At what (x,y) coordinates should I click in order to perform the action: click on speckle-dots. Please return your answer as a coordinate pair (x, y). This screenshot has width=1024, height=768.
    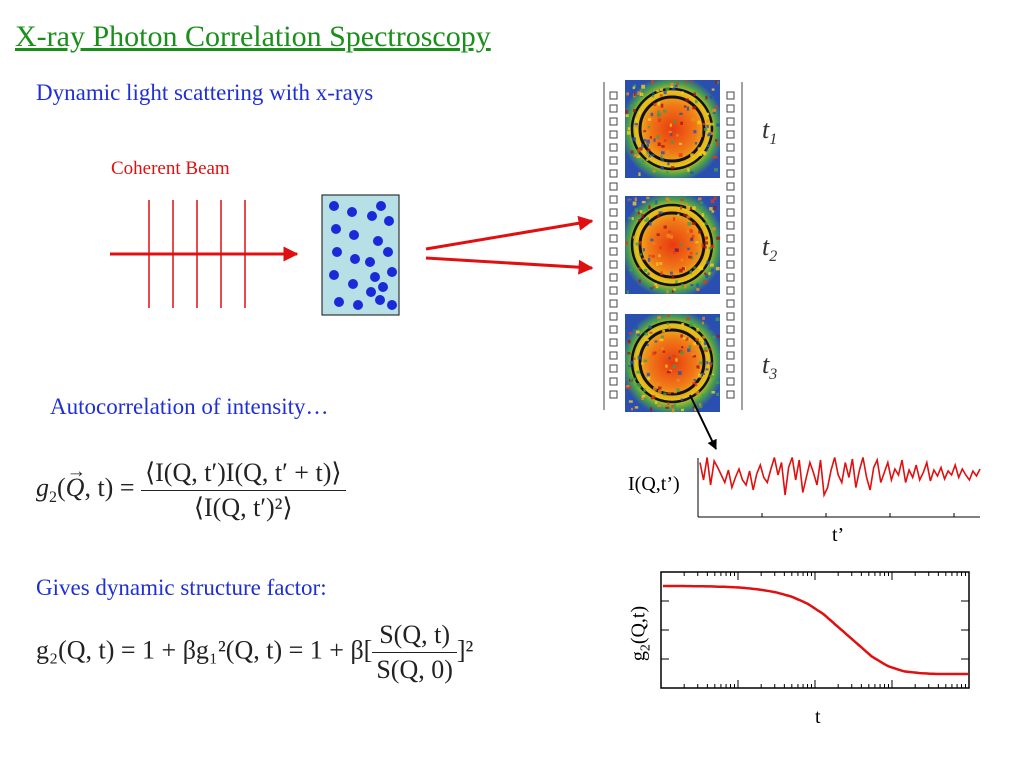
    Looking at the image, I should click on (673, 246).